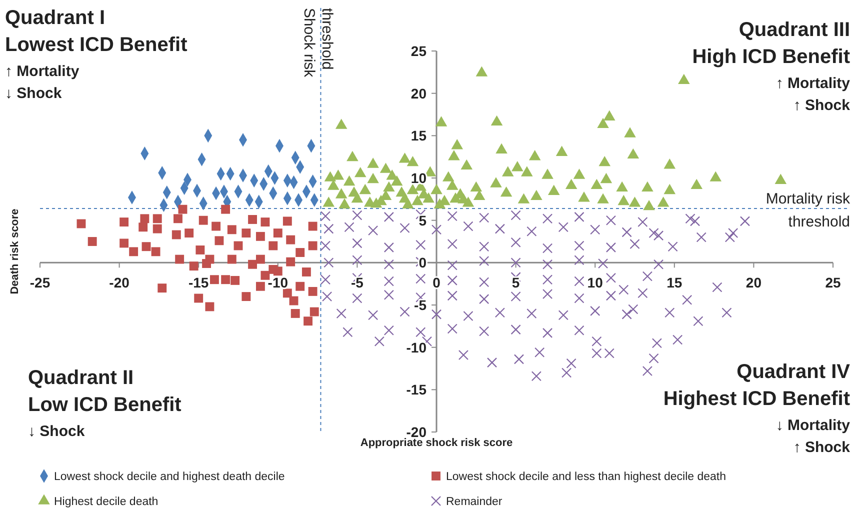 This screenshot has width=857, height=514. Describe the element at coordinates (416, 432) in the screenshot. I see `y-tick-label: -20` at that location.